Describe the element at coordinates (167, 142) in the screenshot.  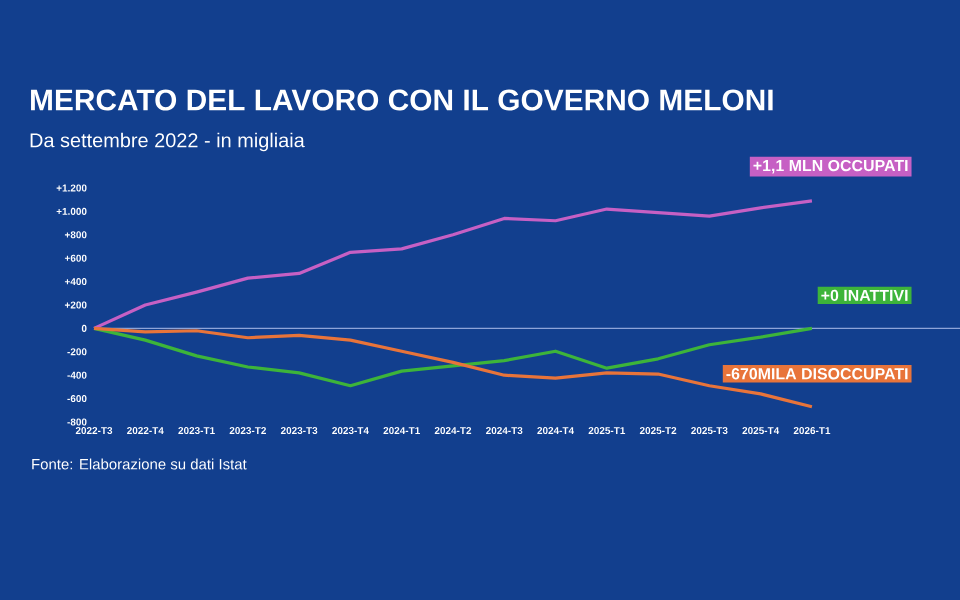
I see `chart-subtitle: Da settembre 2022 - in migliaia` at that location.